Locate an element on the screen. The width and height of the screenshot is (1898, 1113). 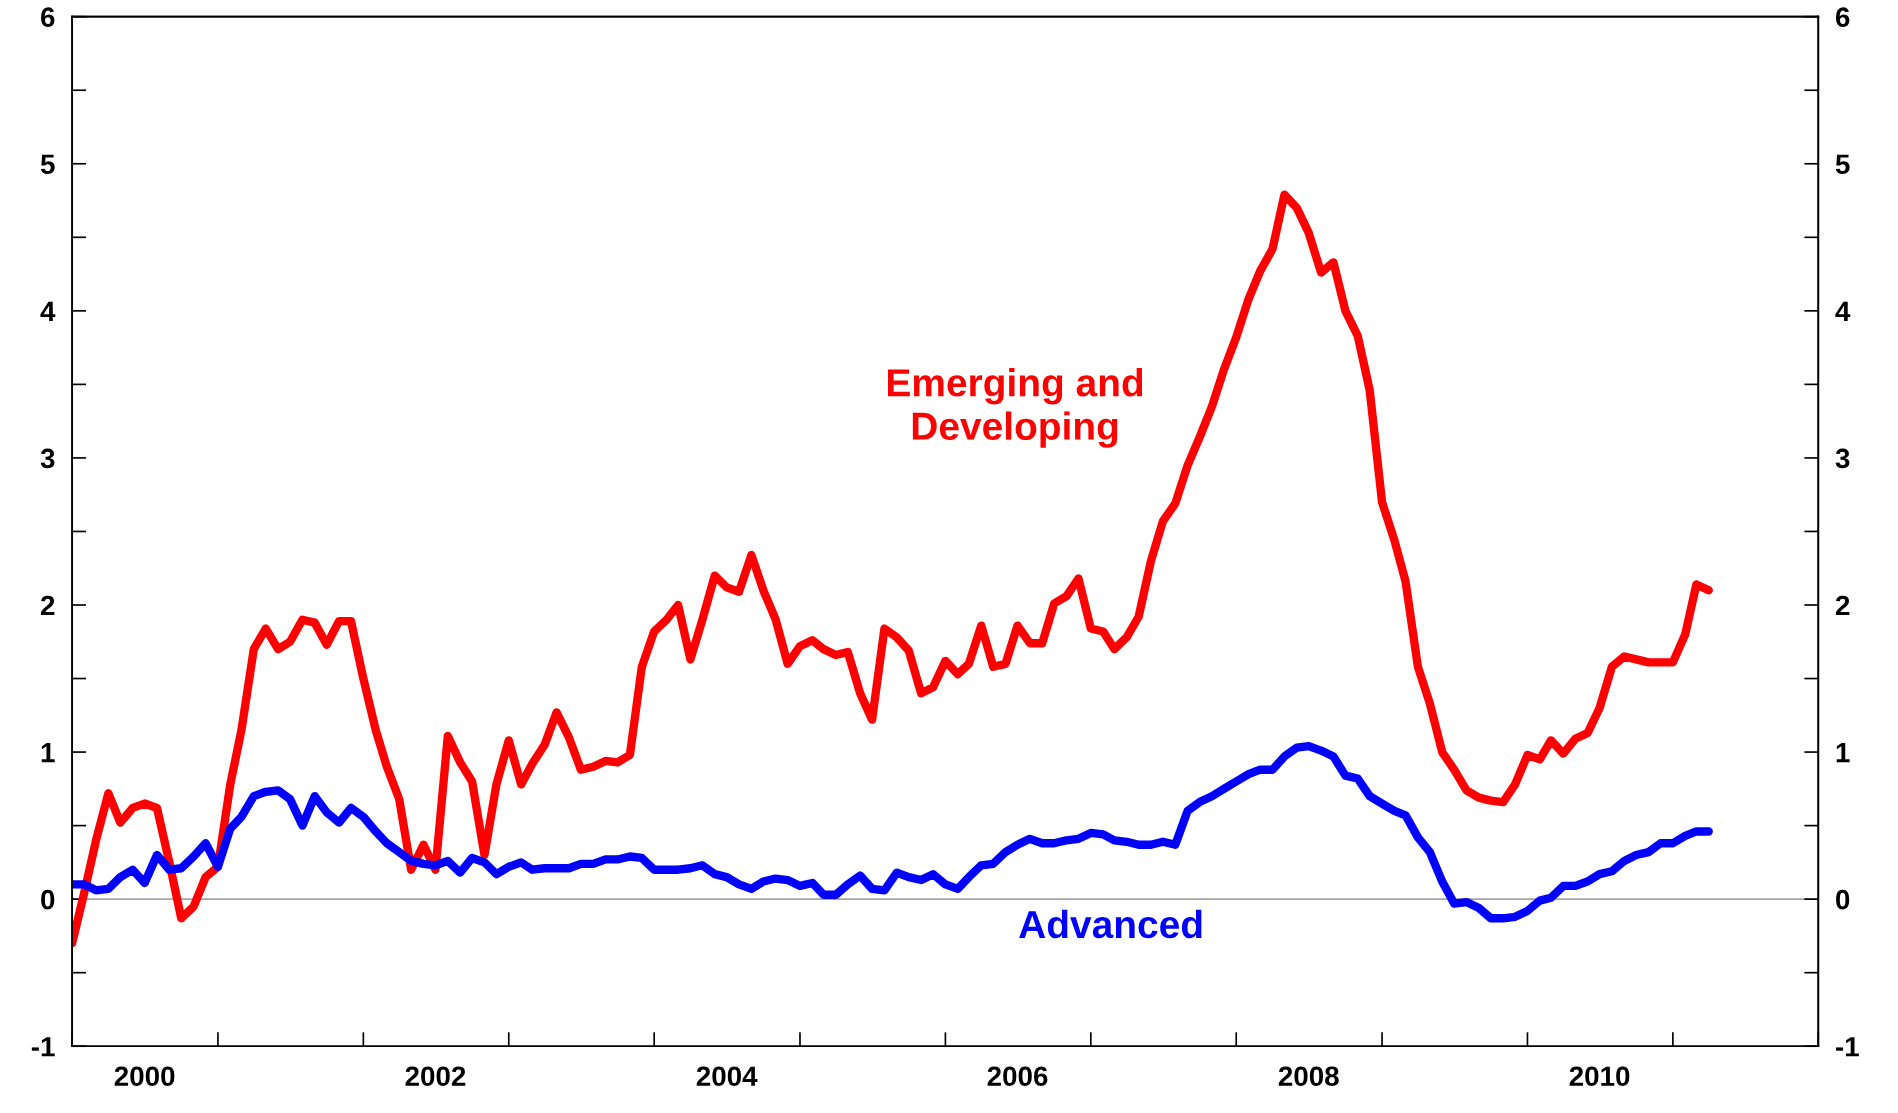
y-tick-label: 2 is located at coordinates (47, 605).